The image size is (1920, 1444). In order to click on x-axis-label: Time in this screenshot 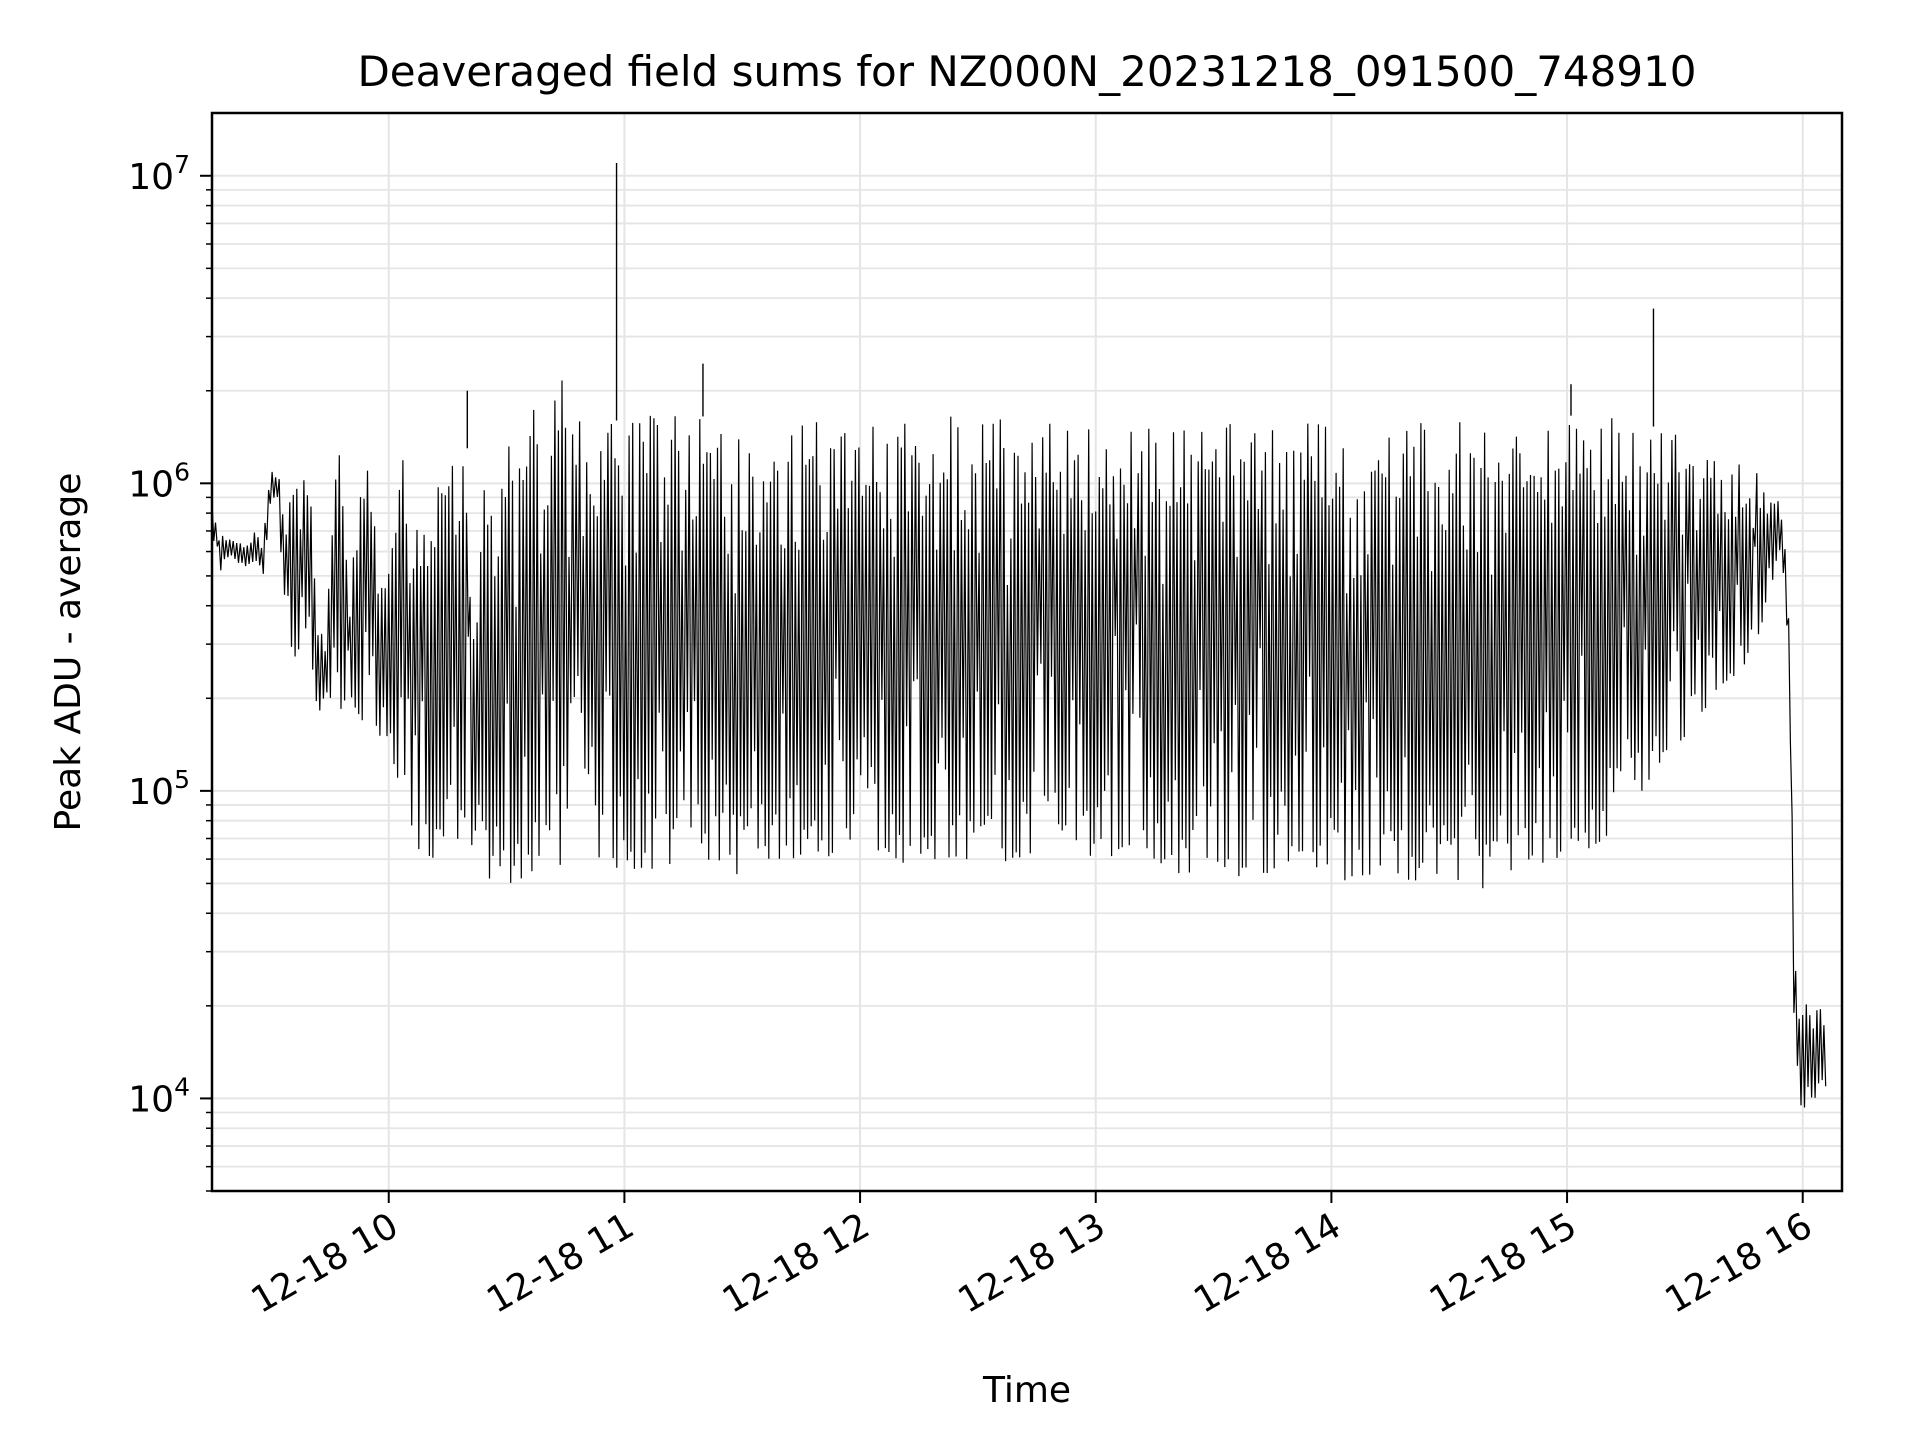, I will do `click(1026, 1390)`.